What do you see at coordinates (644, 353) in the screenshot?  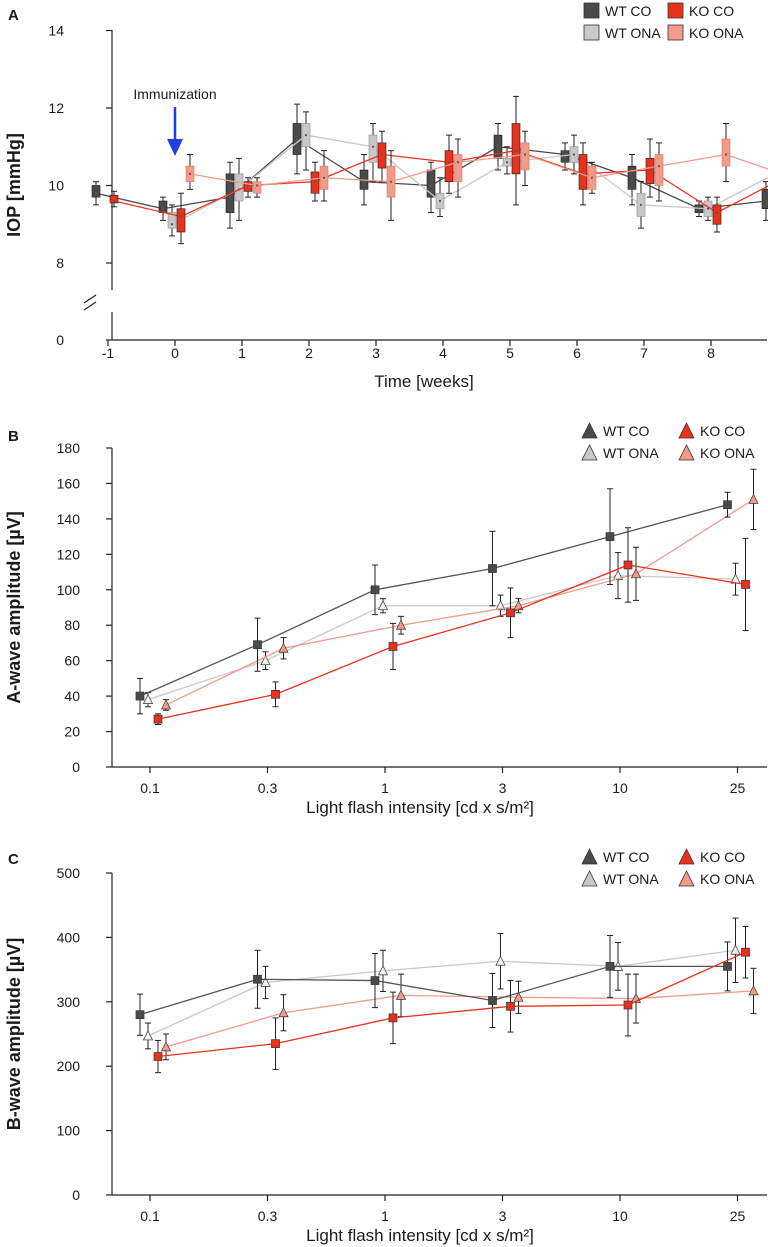 I see `x-tick-label: 7` at bounding box center [644, 353].